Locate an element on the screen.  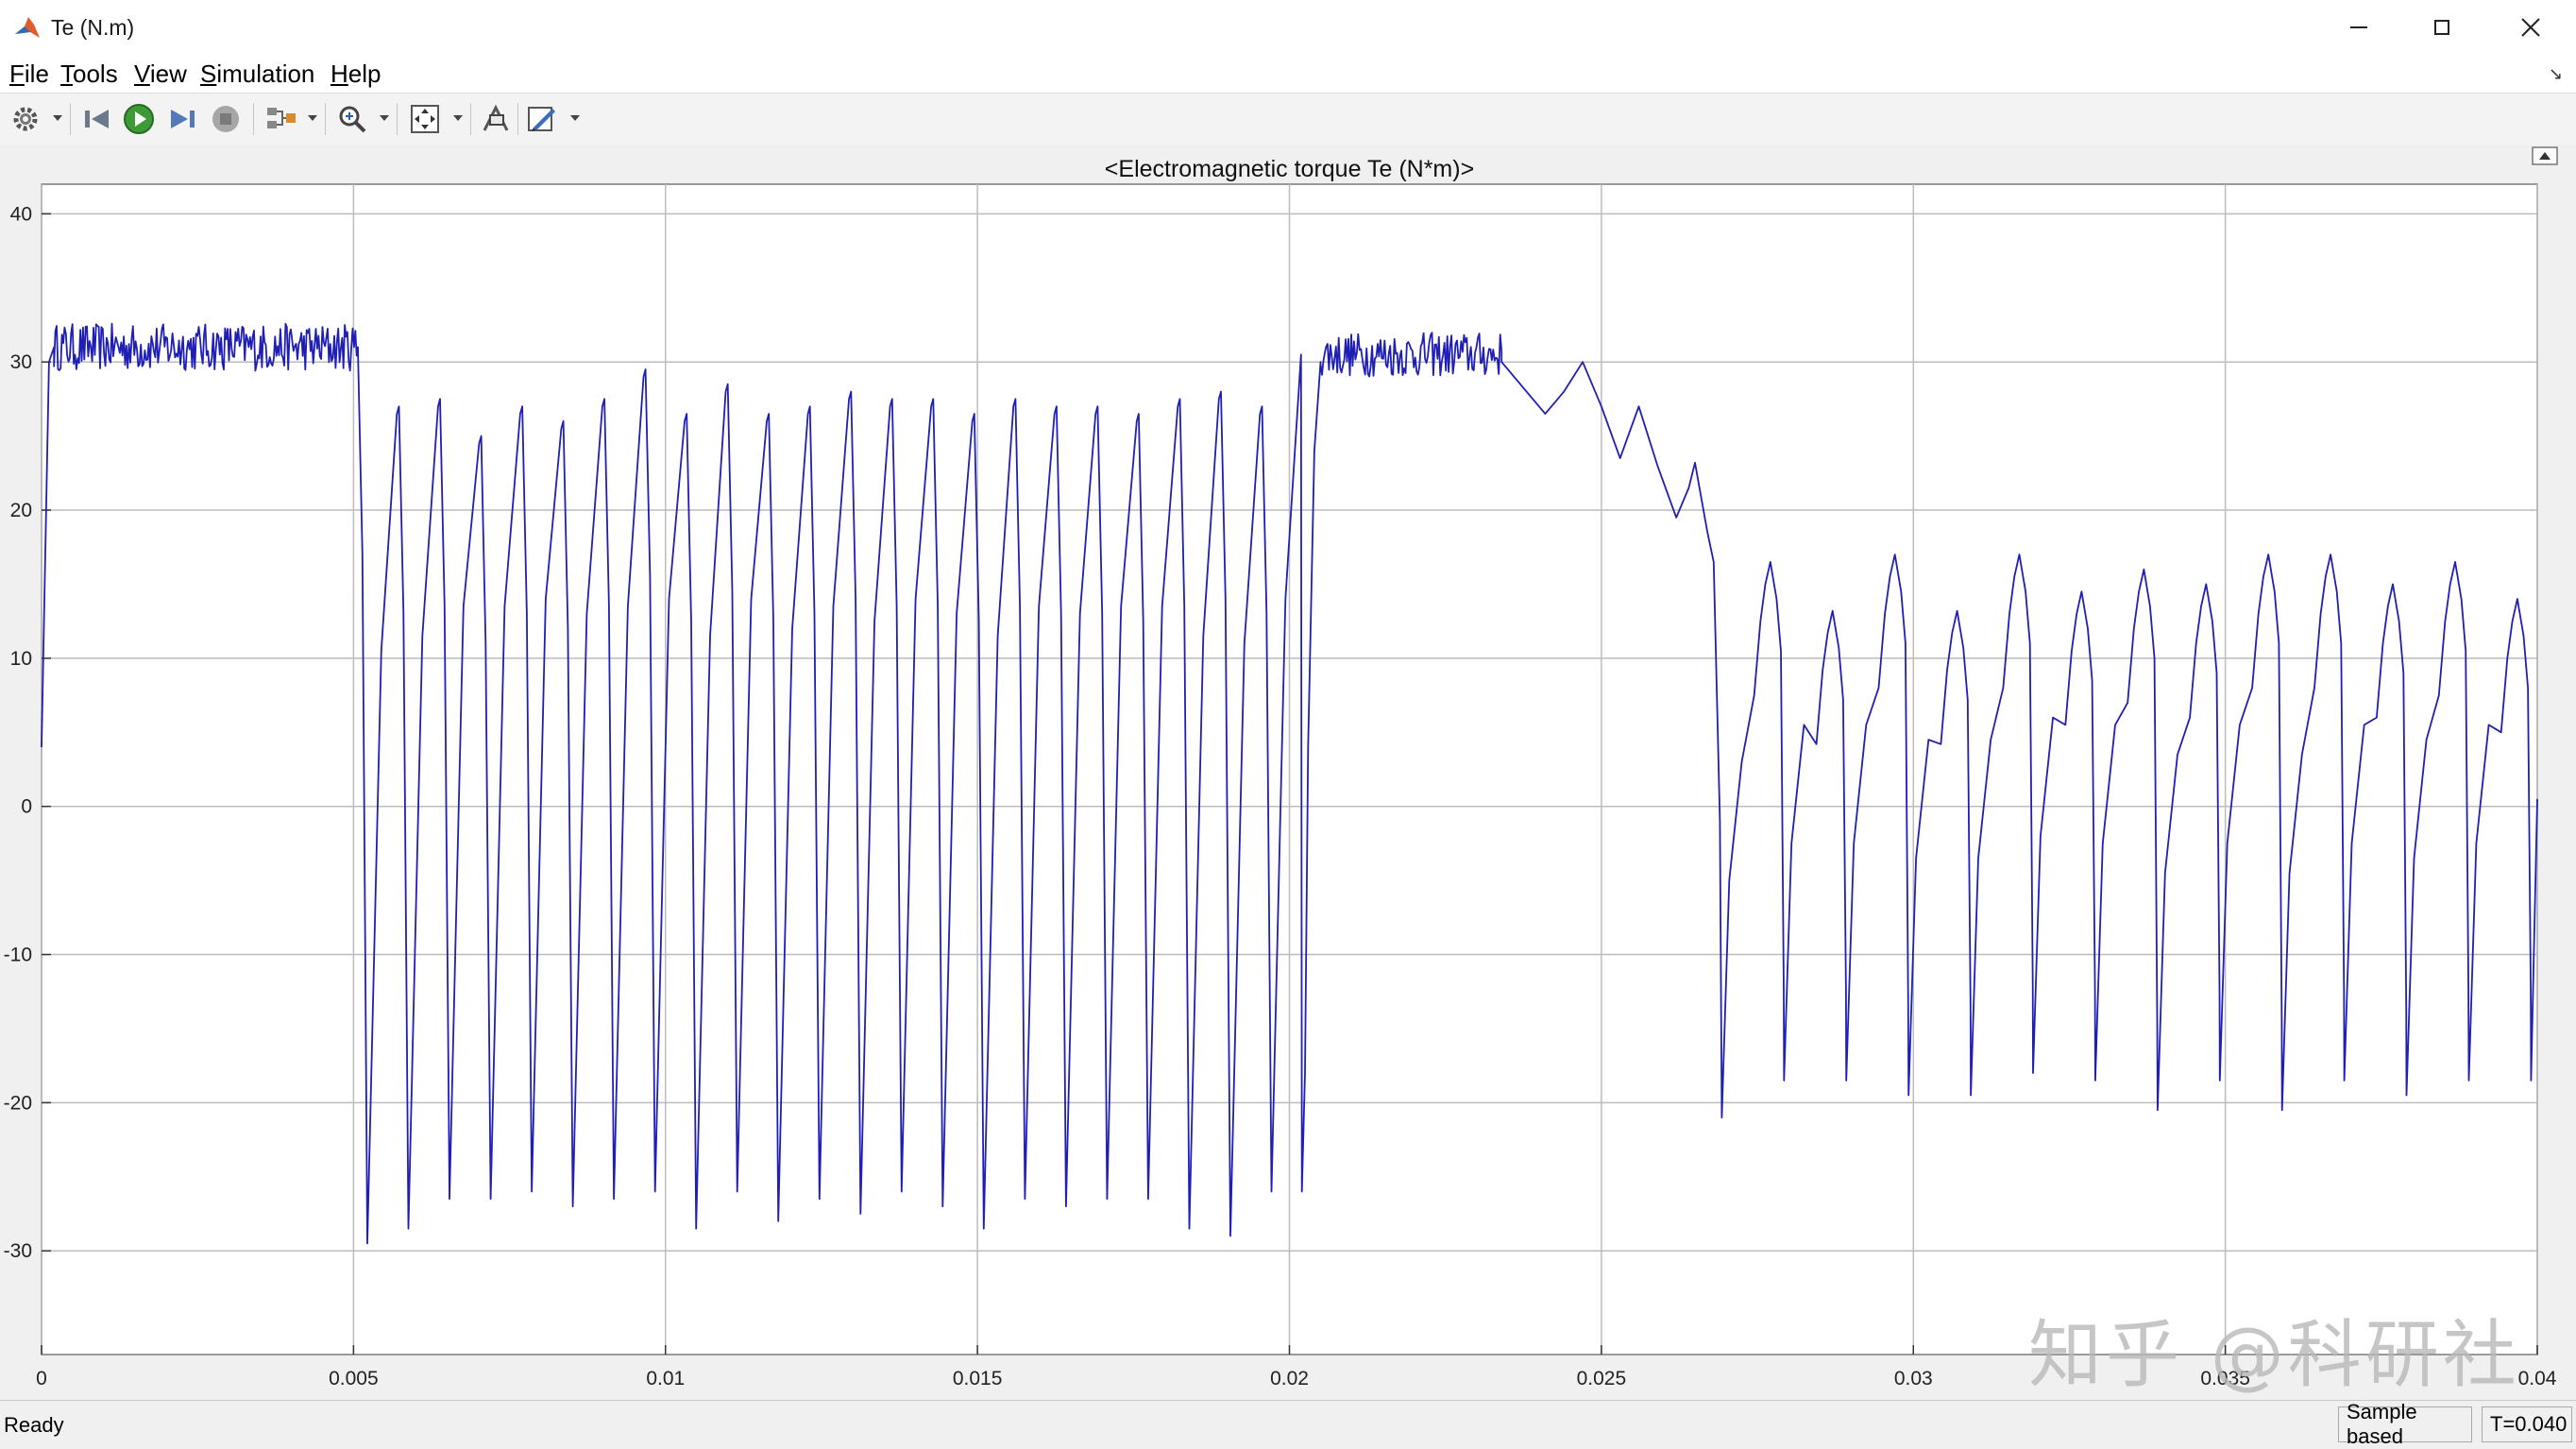
minimize-icon is located at coordinates (2358, 27).